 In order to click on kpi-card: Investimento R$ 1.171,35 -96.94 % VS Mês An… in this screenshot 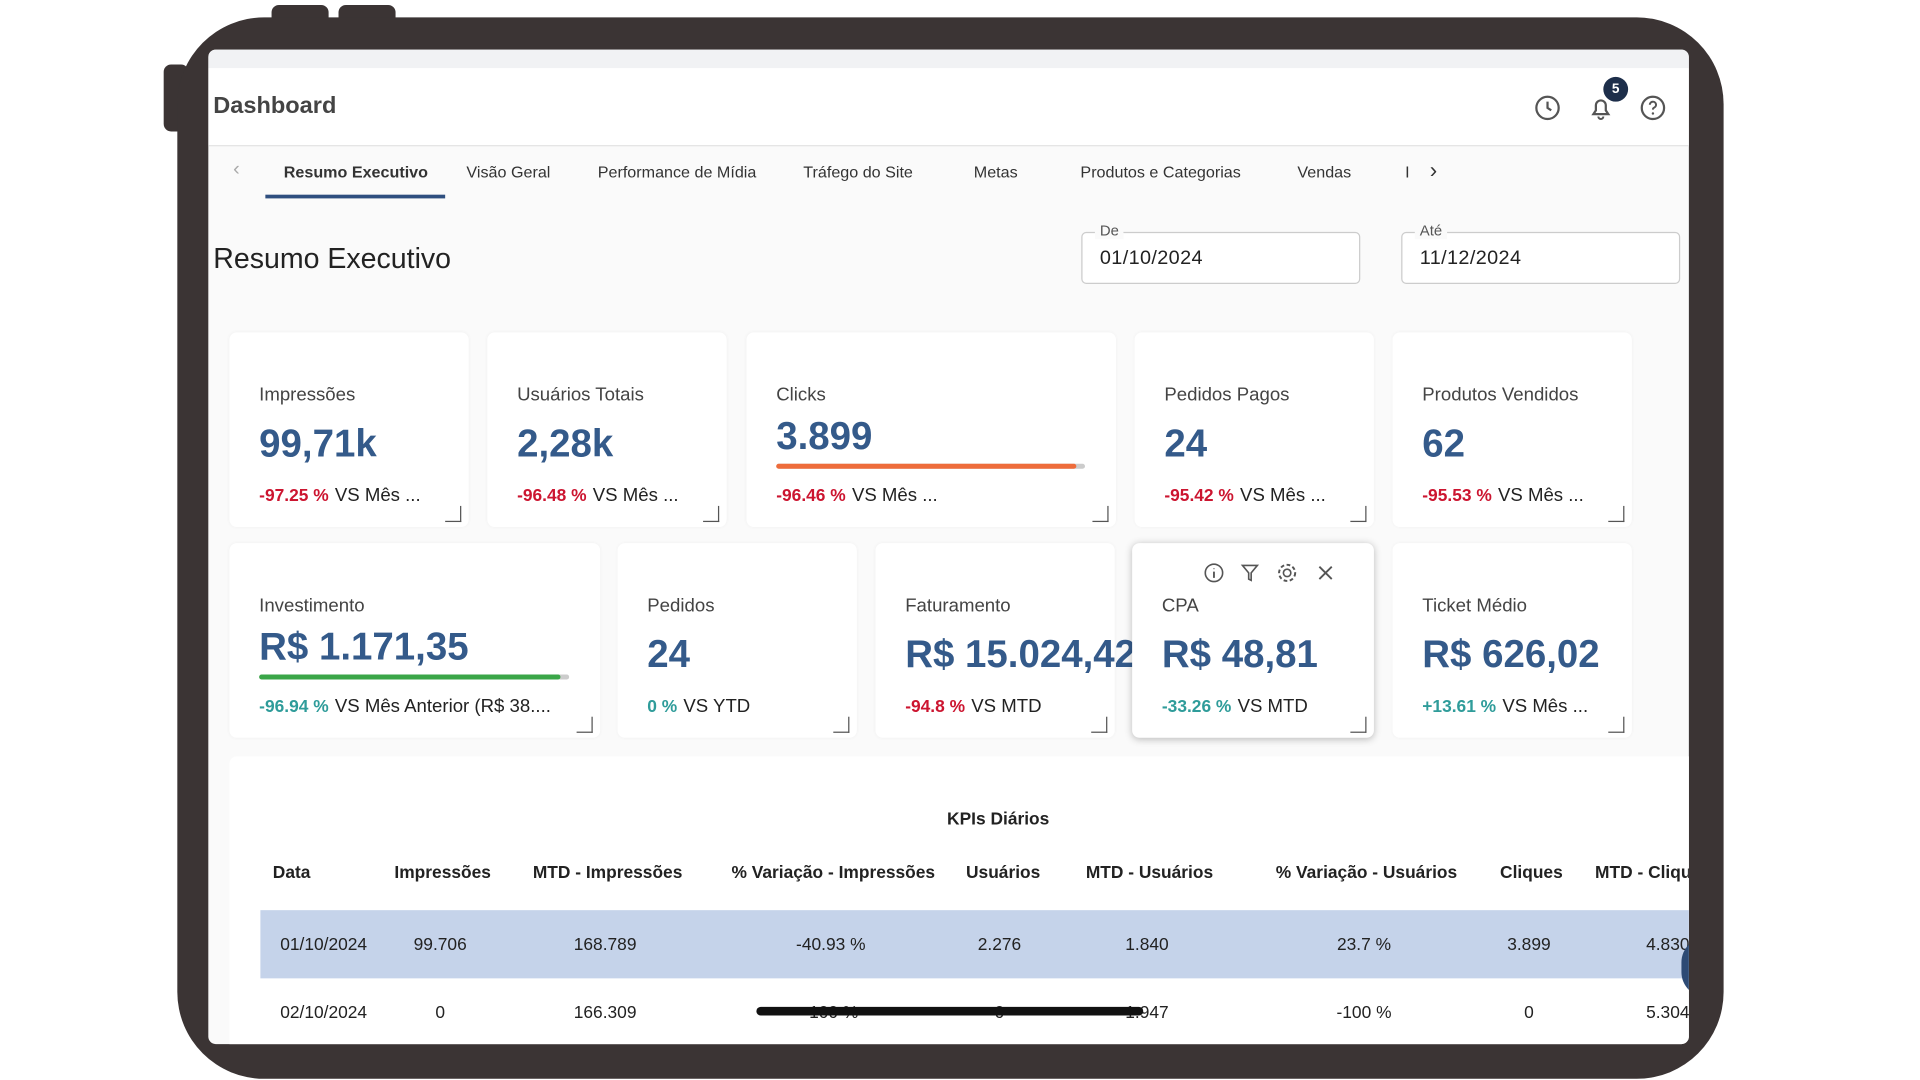, I will do `click(415, 640)`.